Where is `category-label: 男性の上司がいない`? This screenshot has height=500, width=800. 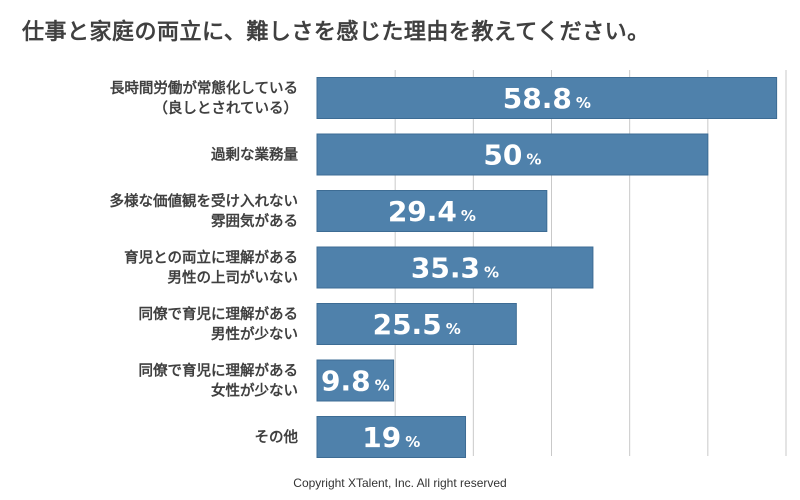
category-label: 男性の上司がいない is located at coordinates (233, 278).